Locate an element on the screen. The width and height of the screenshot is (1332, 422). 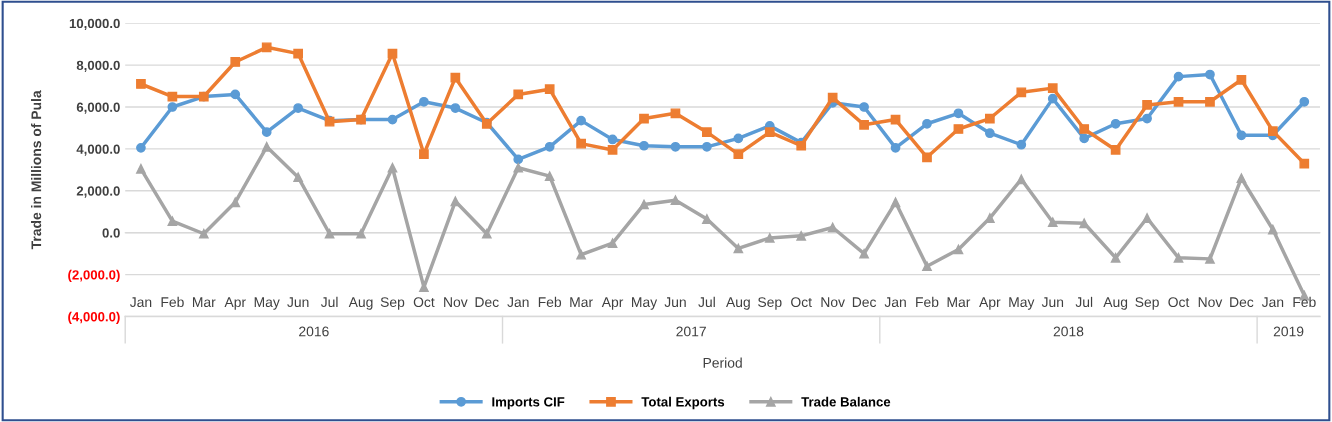
y-tick-label: (2,000.0) is located at coordinates (94, 276).